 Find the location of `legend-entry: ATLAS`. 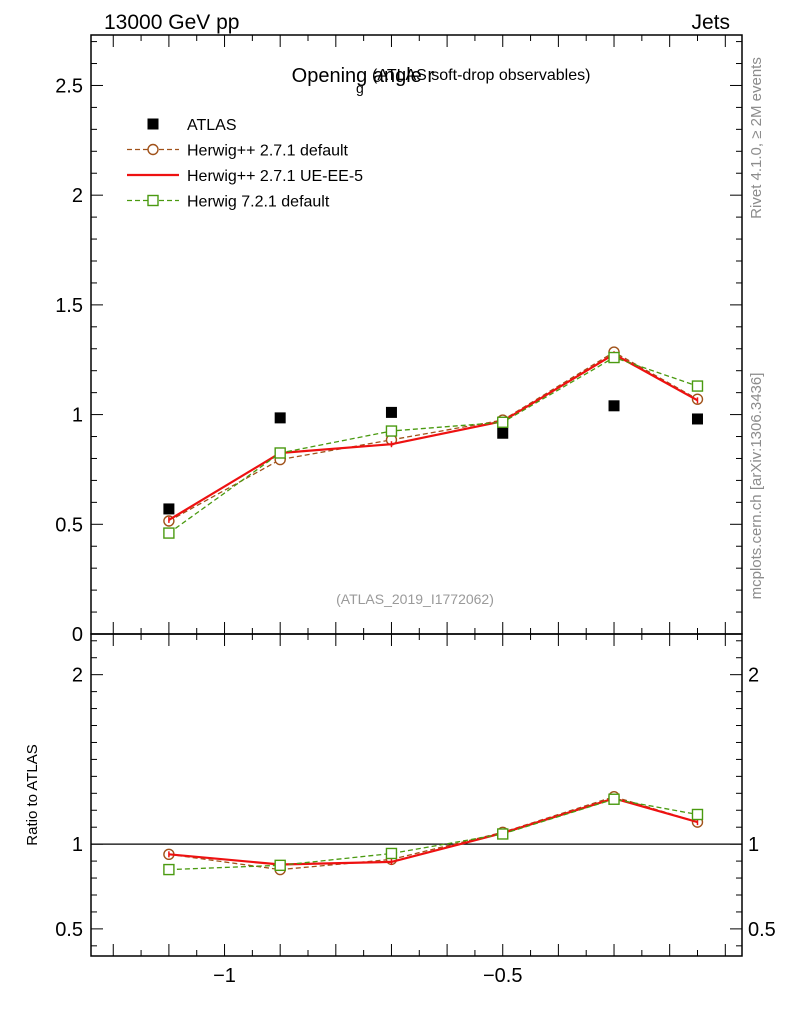

legend-entry: ATLAS is located at coordinates (192, 125).